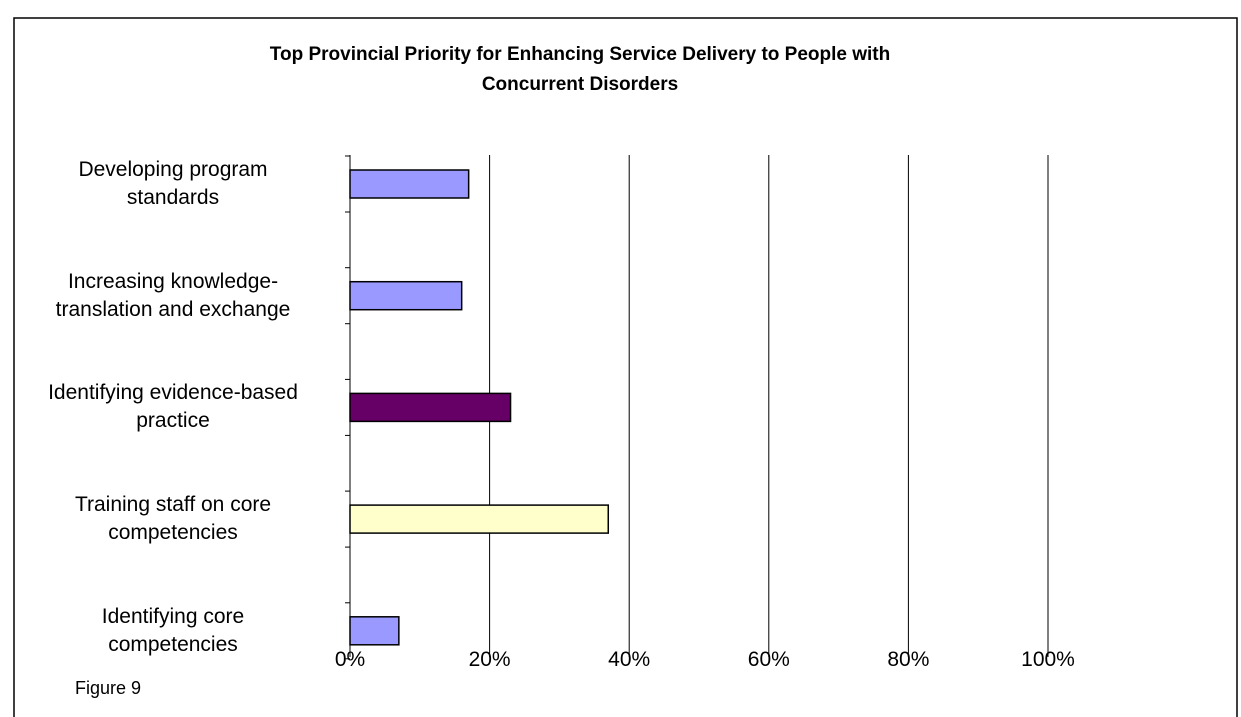  I want to click on y-tick-label: Identifying evidence-based practice, so click(173, 407).